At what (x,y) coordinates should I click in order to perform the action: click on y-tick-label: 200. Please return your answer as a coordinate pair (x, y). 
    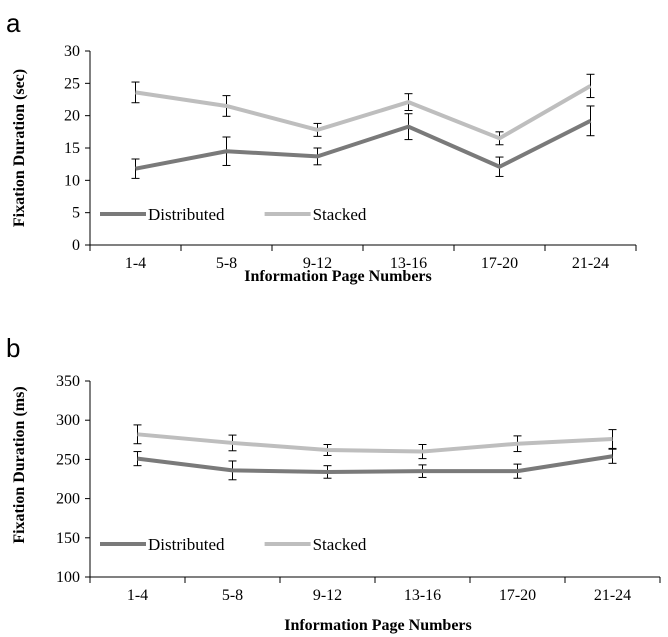
    Looking at the image, I should click on (68, 499).